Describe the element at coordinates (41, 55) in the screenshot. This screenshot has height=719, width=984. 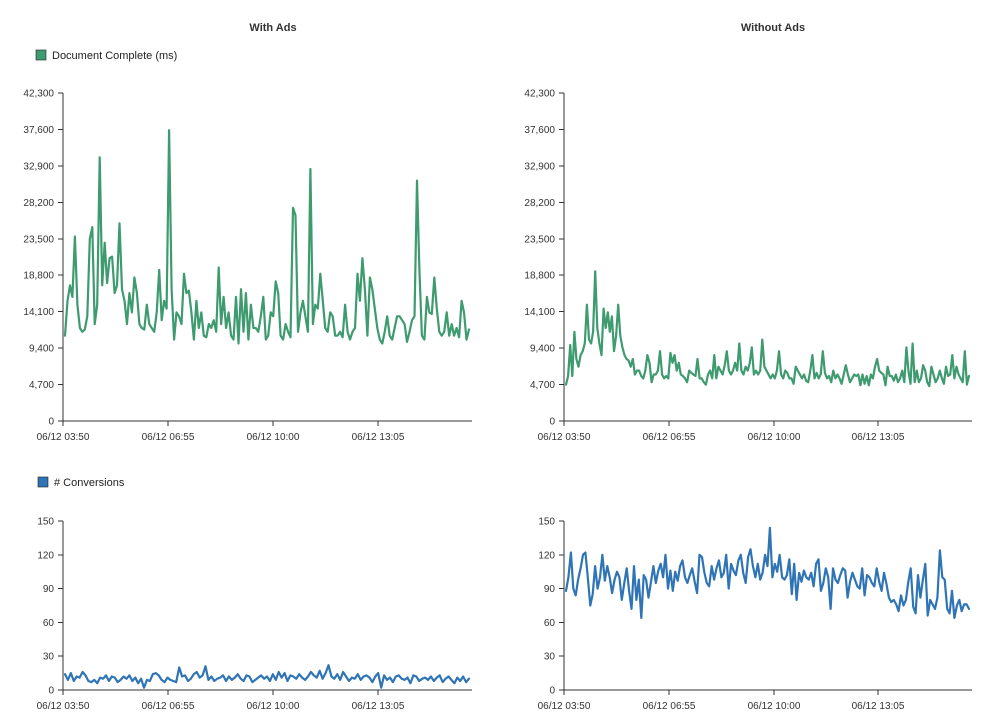
I see `legend-swatch-document-complete` at that location.